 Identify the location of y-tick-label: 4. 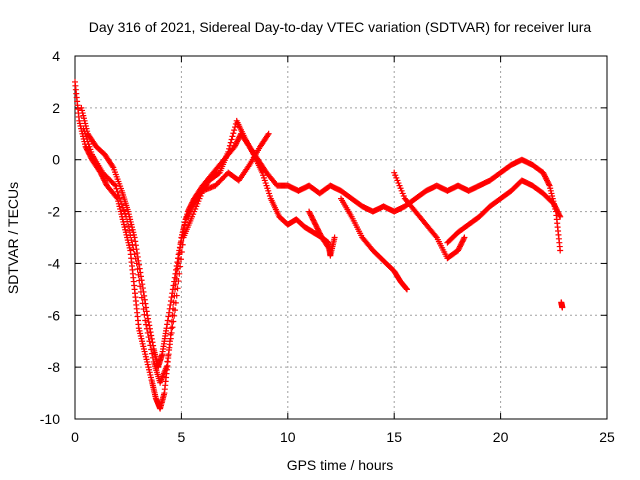
(56, 56).